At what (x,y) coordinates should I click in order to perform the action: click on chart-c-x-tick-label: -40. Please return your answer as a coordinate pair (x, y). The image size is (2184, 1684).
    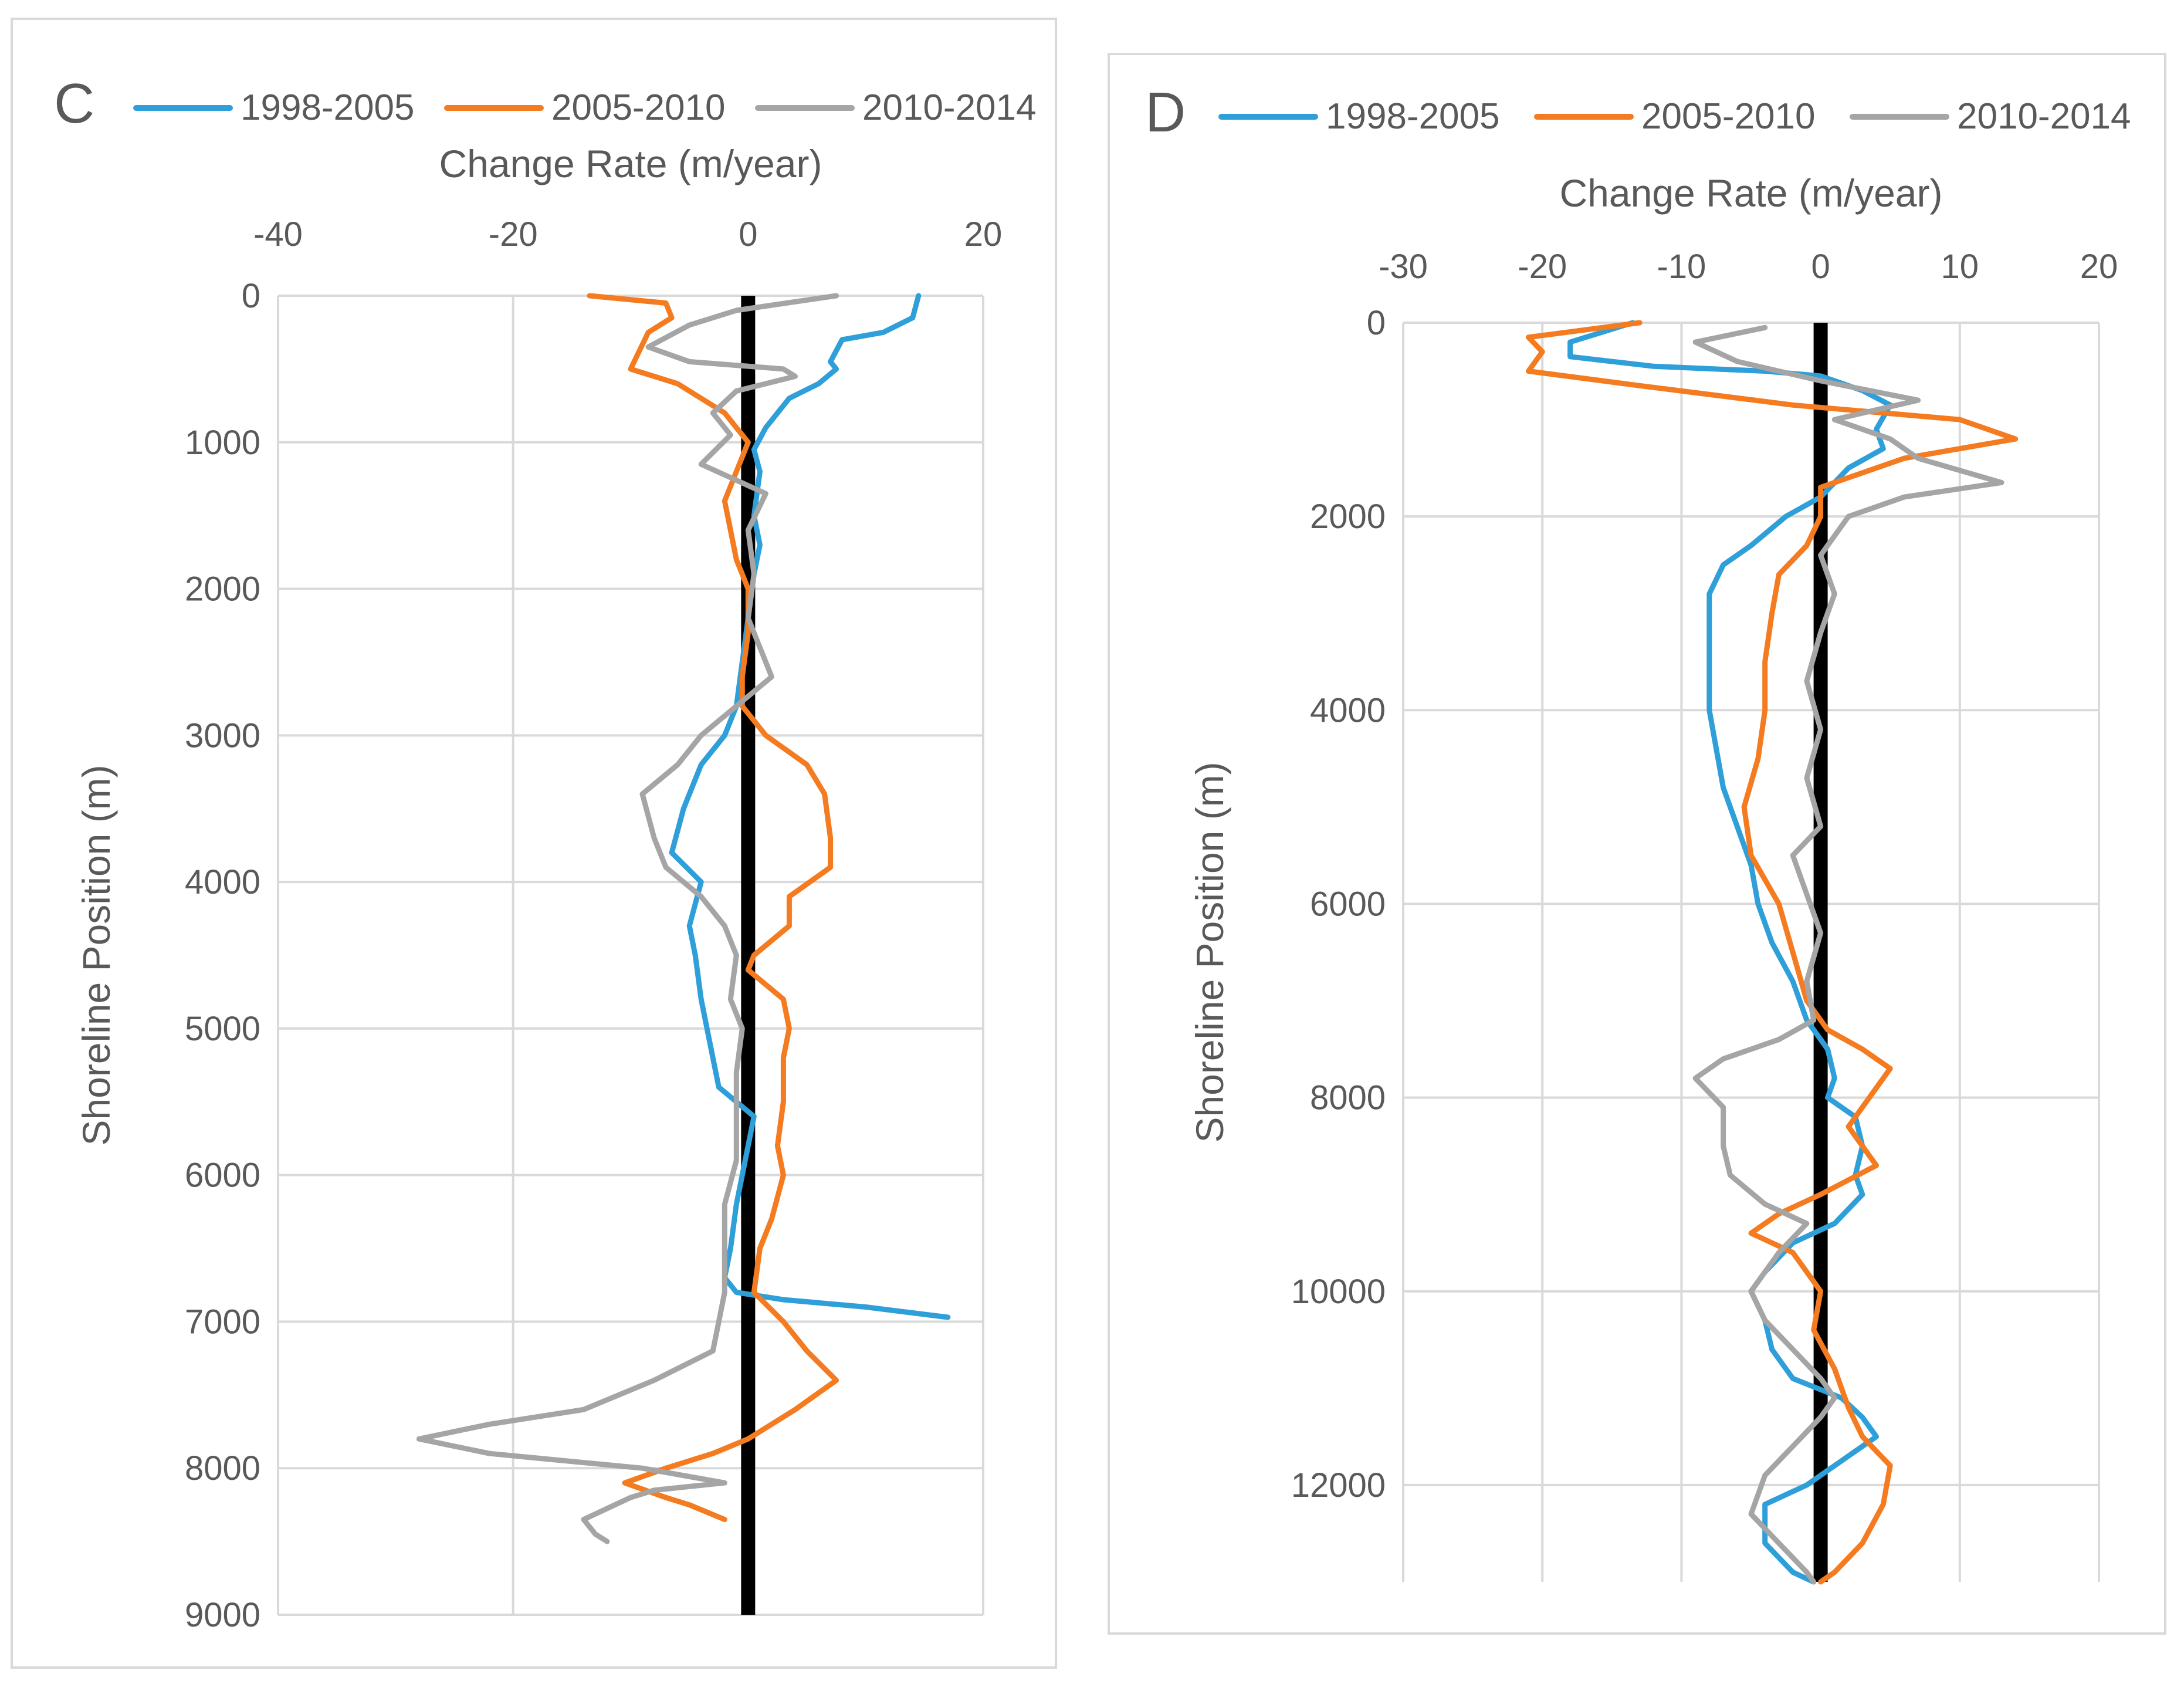
    Looking at the image, I should click on (278, 234).